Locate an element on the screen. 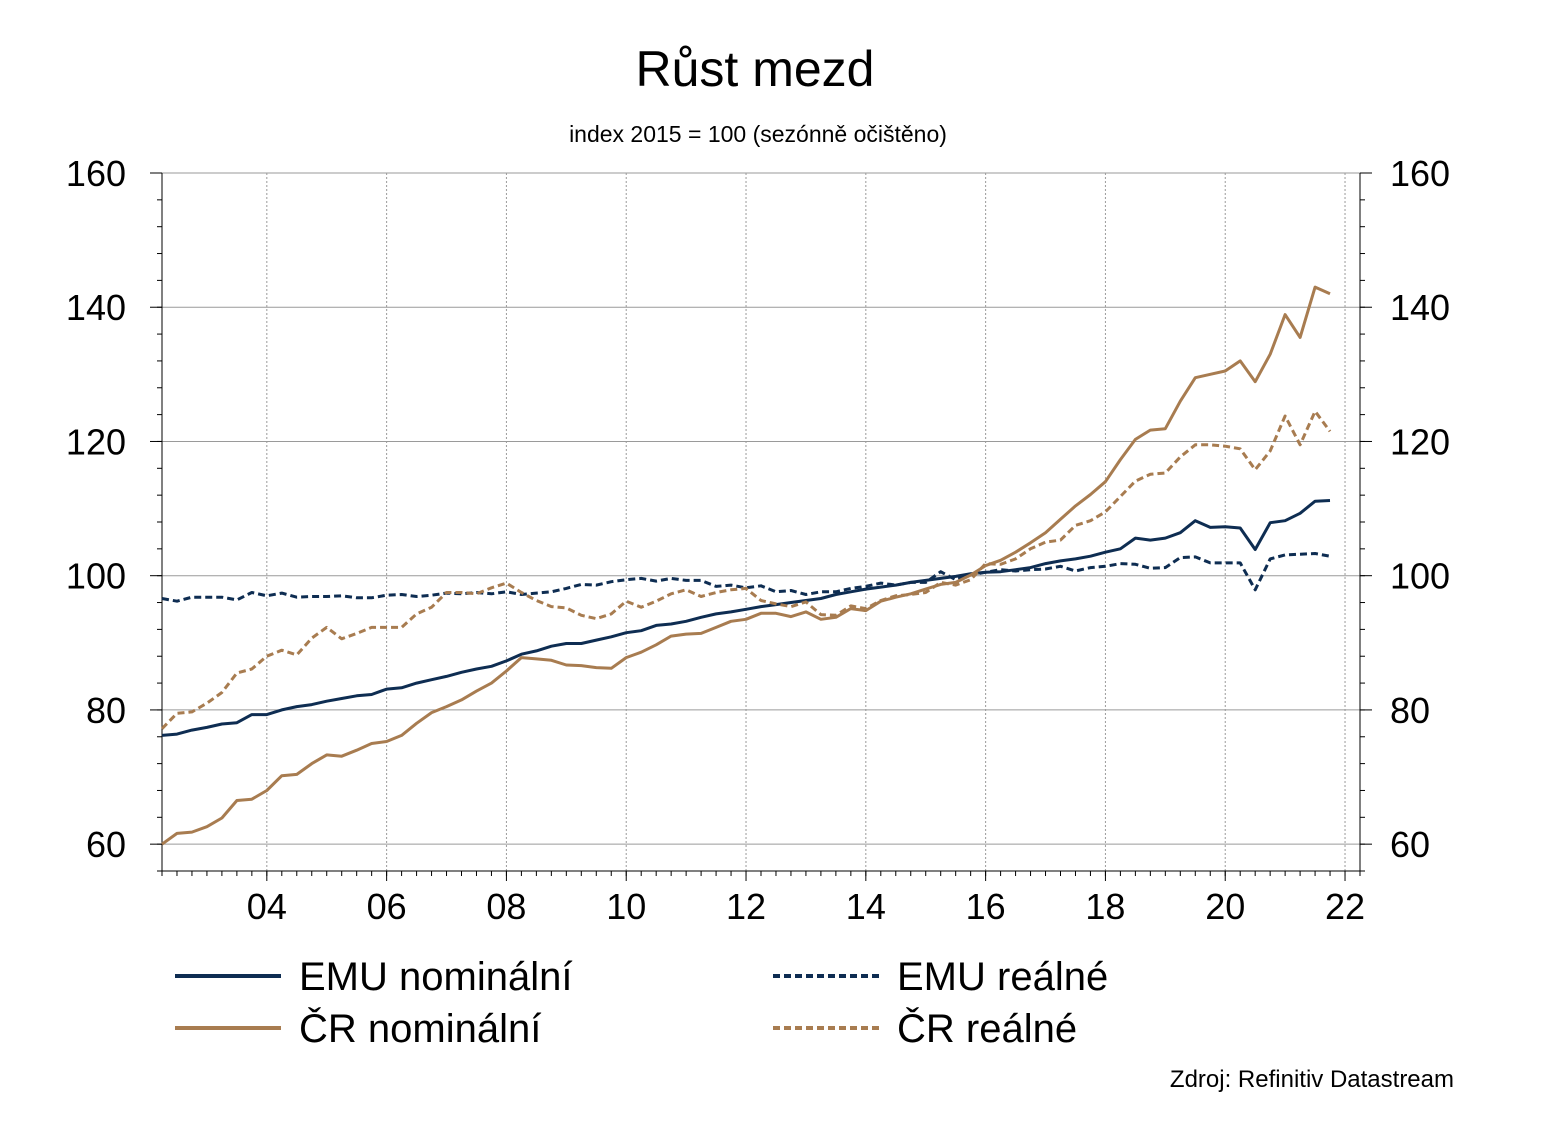 The height and width of the screenshot is (1124, 1555). x-tick-label: 20 is located at coordinates (1225, 906).